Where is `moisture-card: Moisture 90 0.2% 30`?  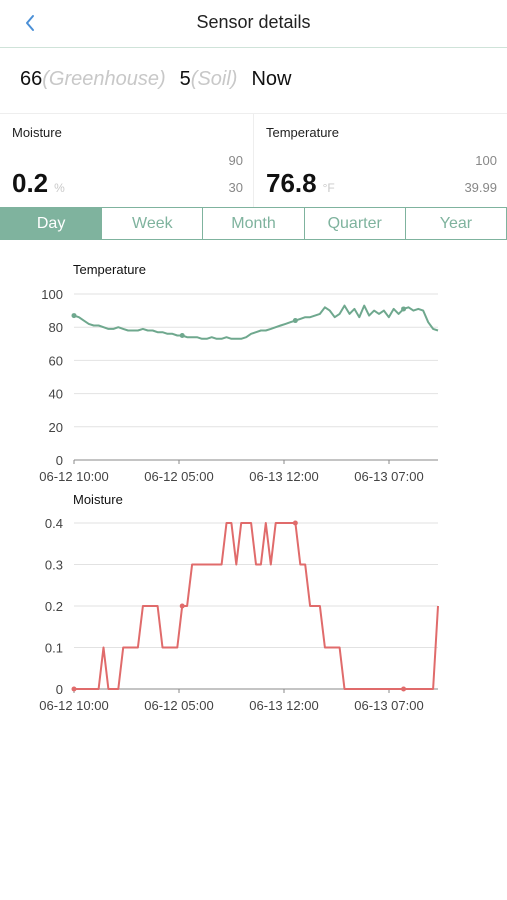
moisture-card: Moisture 90 0.2% 30 is located at coordinates (127, 161).